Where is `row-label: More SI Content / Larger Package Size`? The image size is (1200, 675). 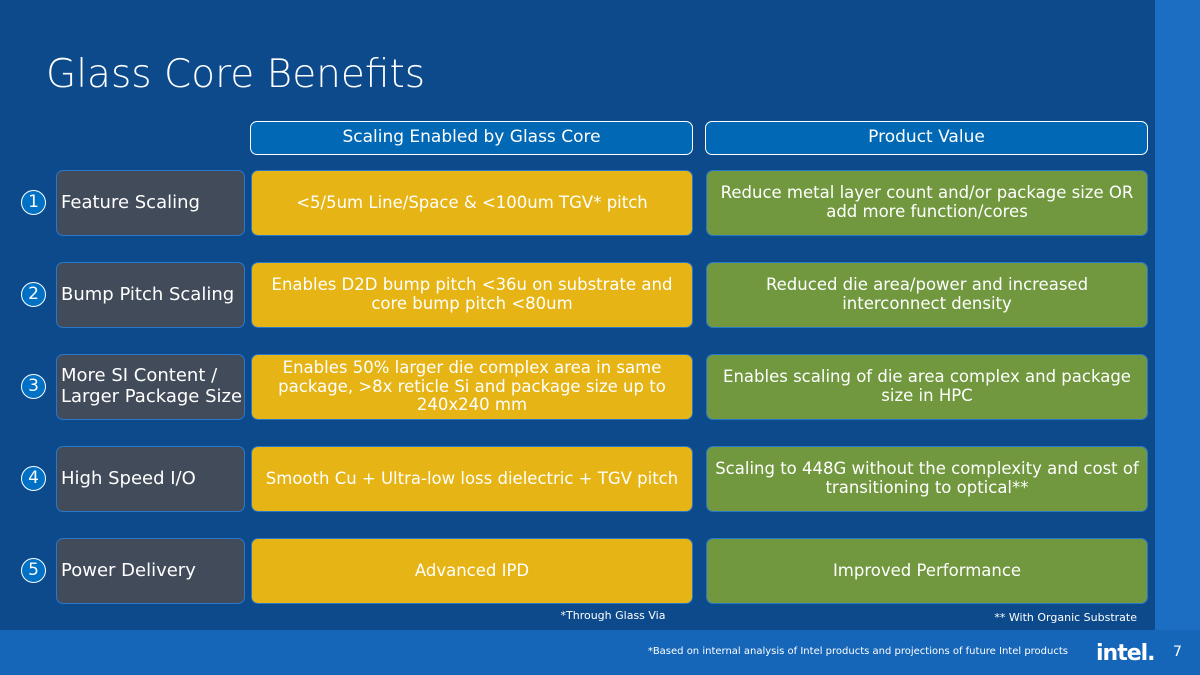
row-label: More SI Content / Larger Package Size is located at coordinates (150, 387).